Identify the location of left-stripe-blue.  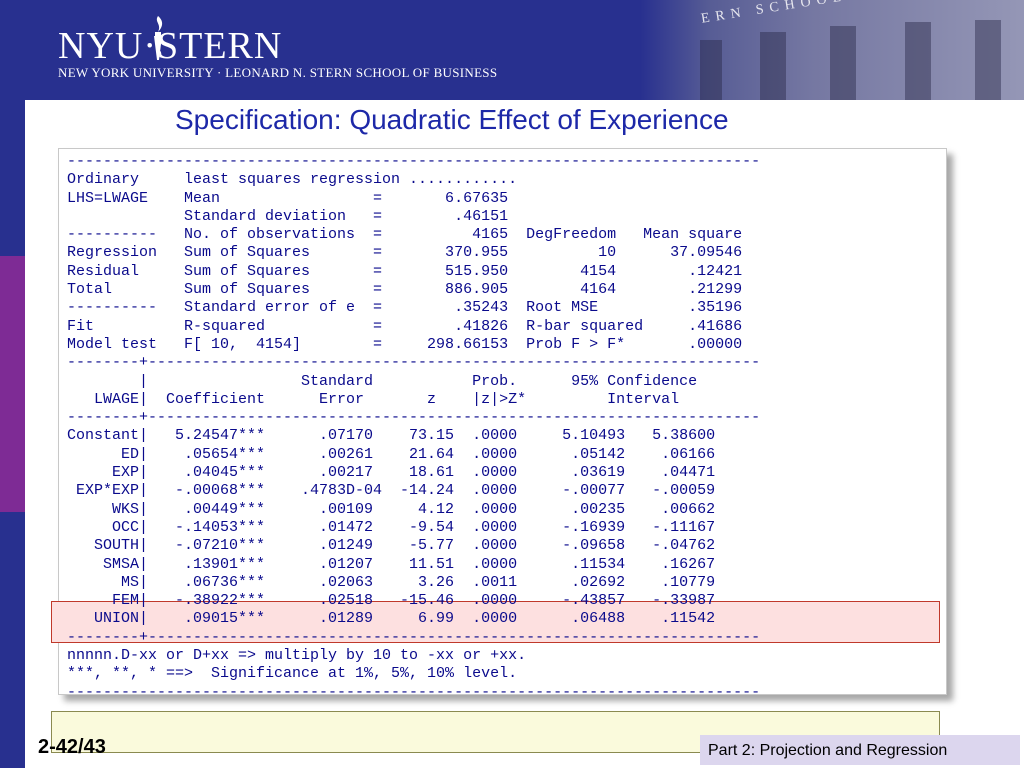
(12, 178).